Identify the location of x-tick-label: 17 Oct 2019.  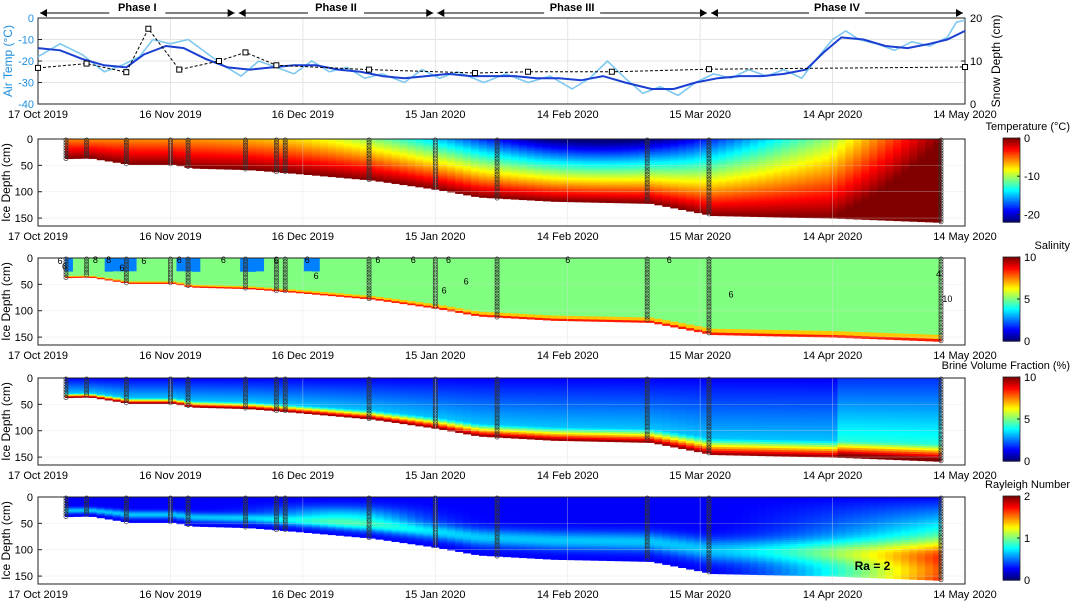
(38, 237).